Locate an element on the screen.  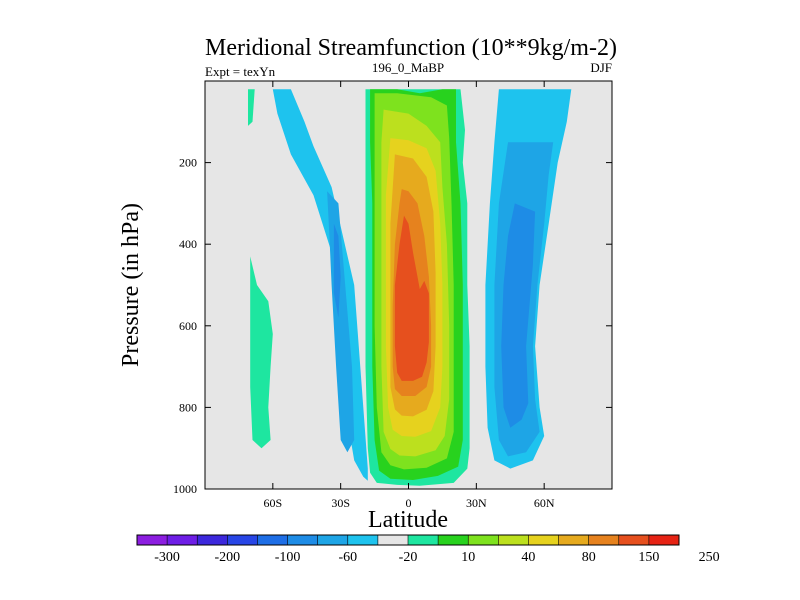
x-axis-label: Latitude is located at coordinates (408, 520).